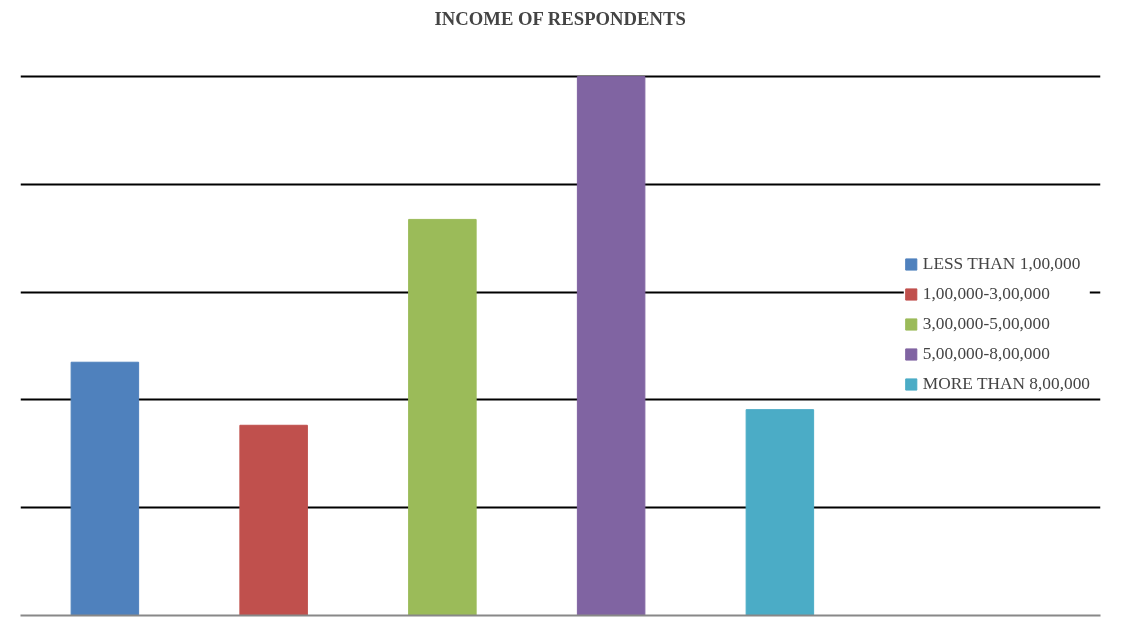 The height and width of the screenshot is (634, 1123). Describe the element at coordinates (560, 18) in the screenshot. I see `chart-title: INCOME OF RESPONDENTS` at that location.